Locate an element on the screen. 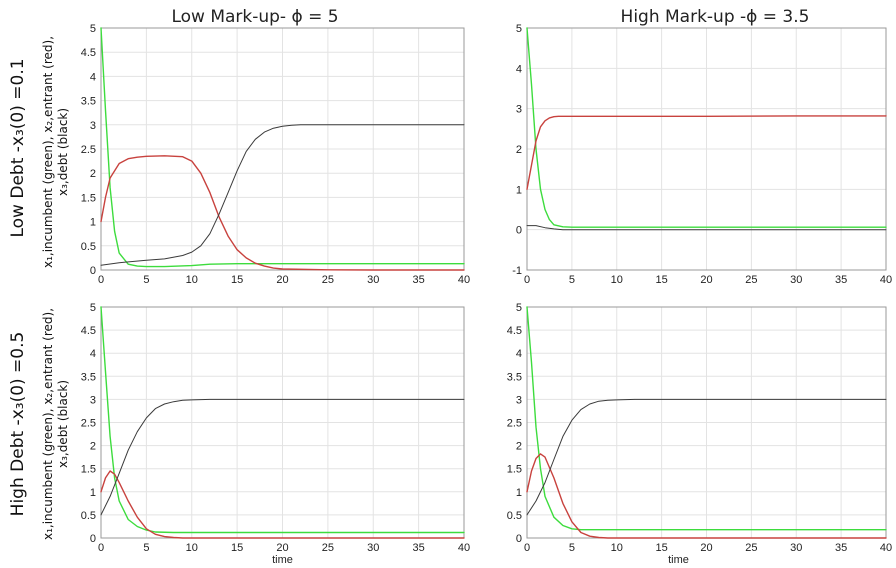  column-title-low-markup: Low Mark-up- ϕ = 5 is located at coordinates (254, 17).